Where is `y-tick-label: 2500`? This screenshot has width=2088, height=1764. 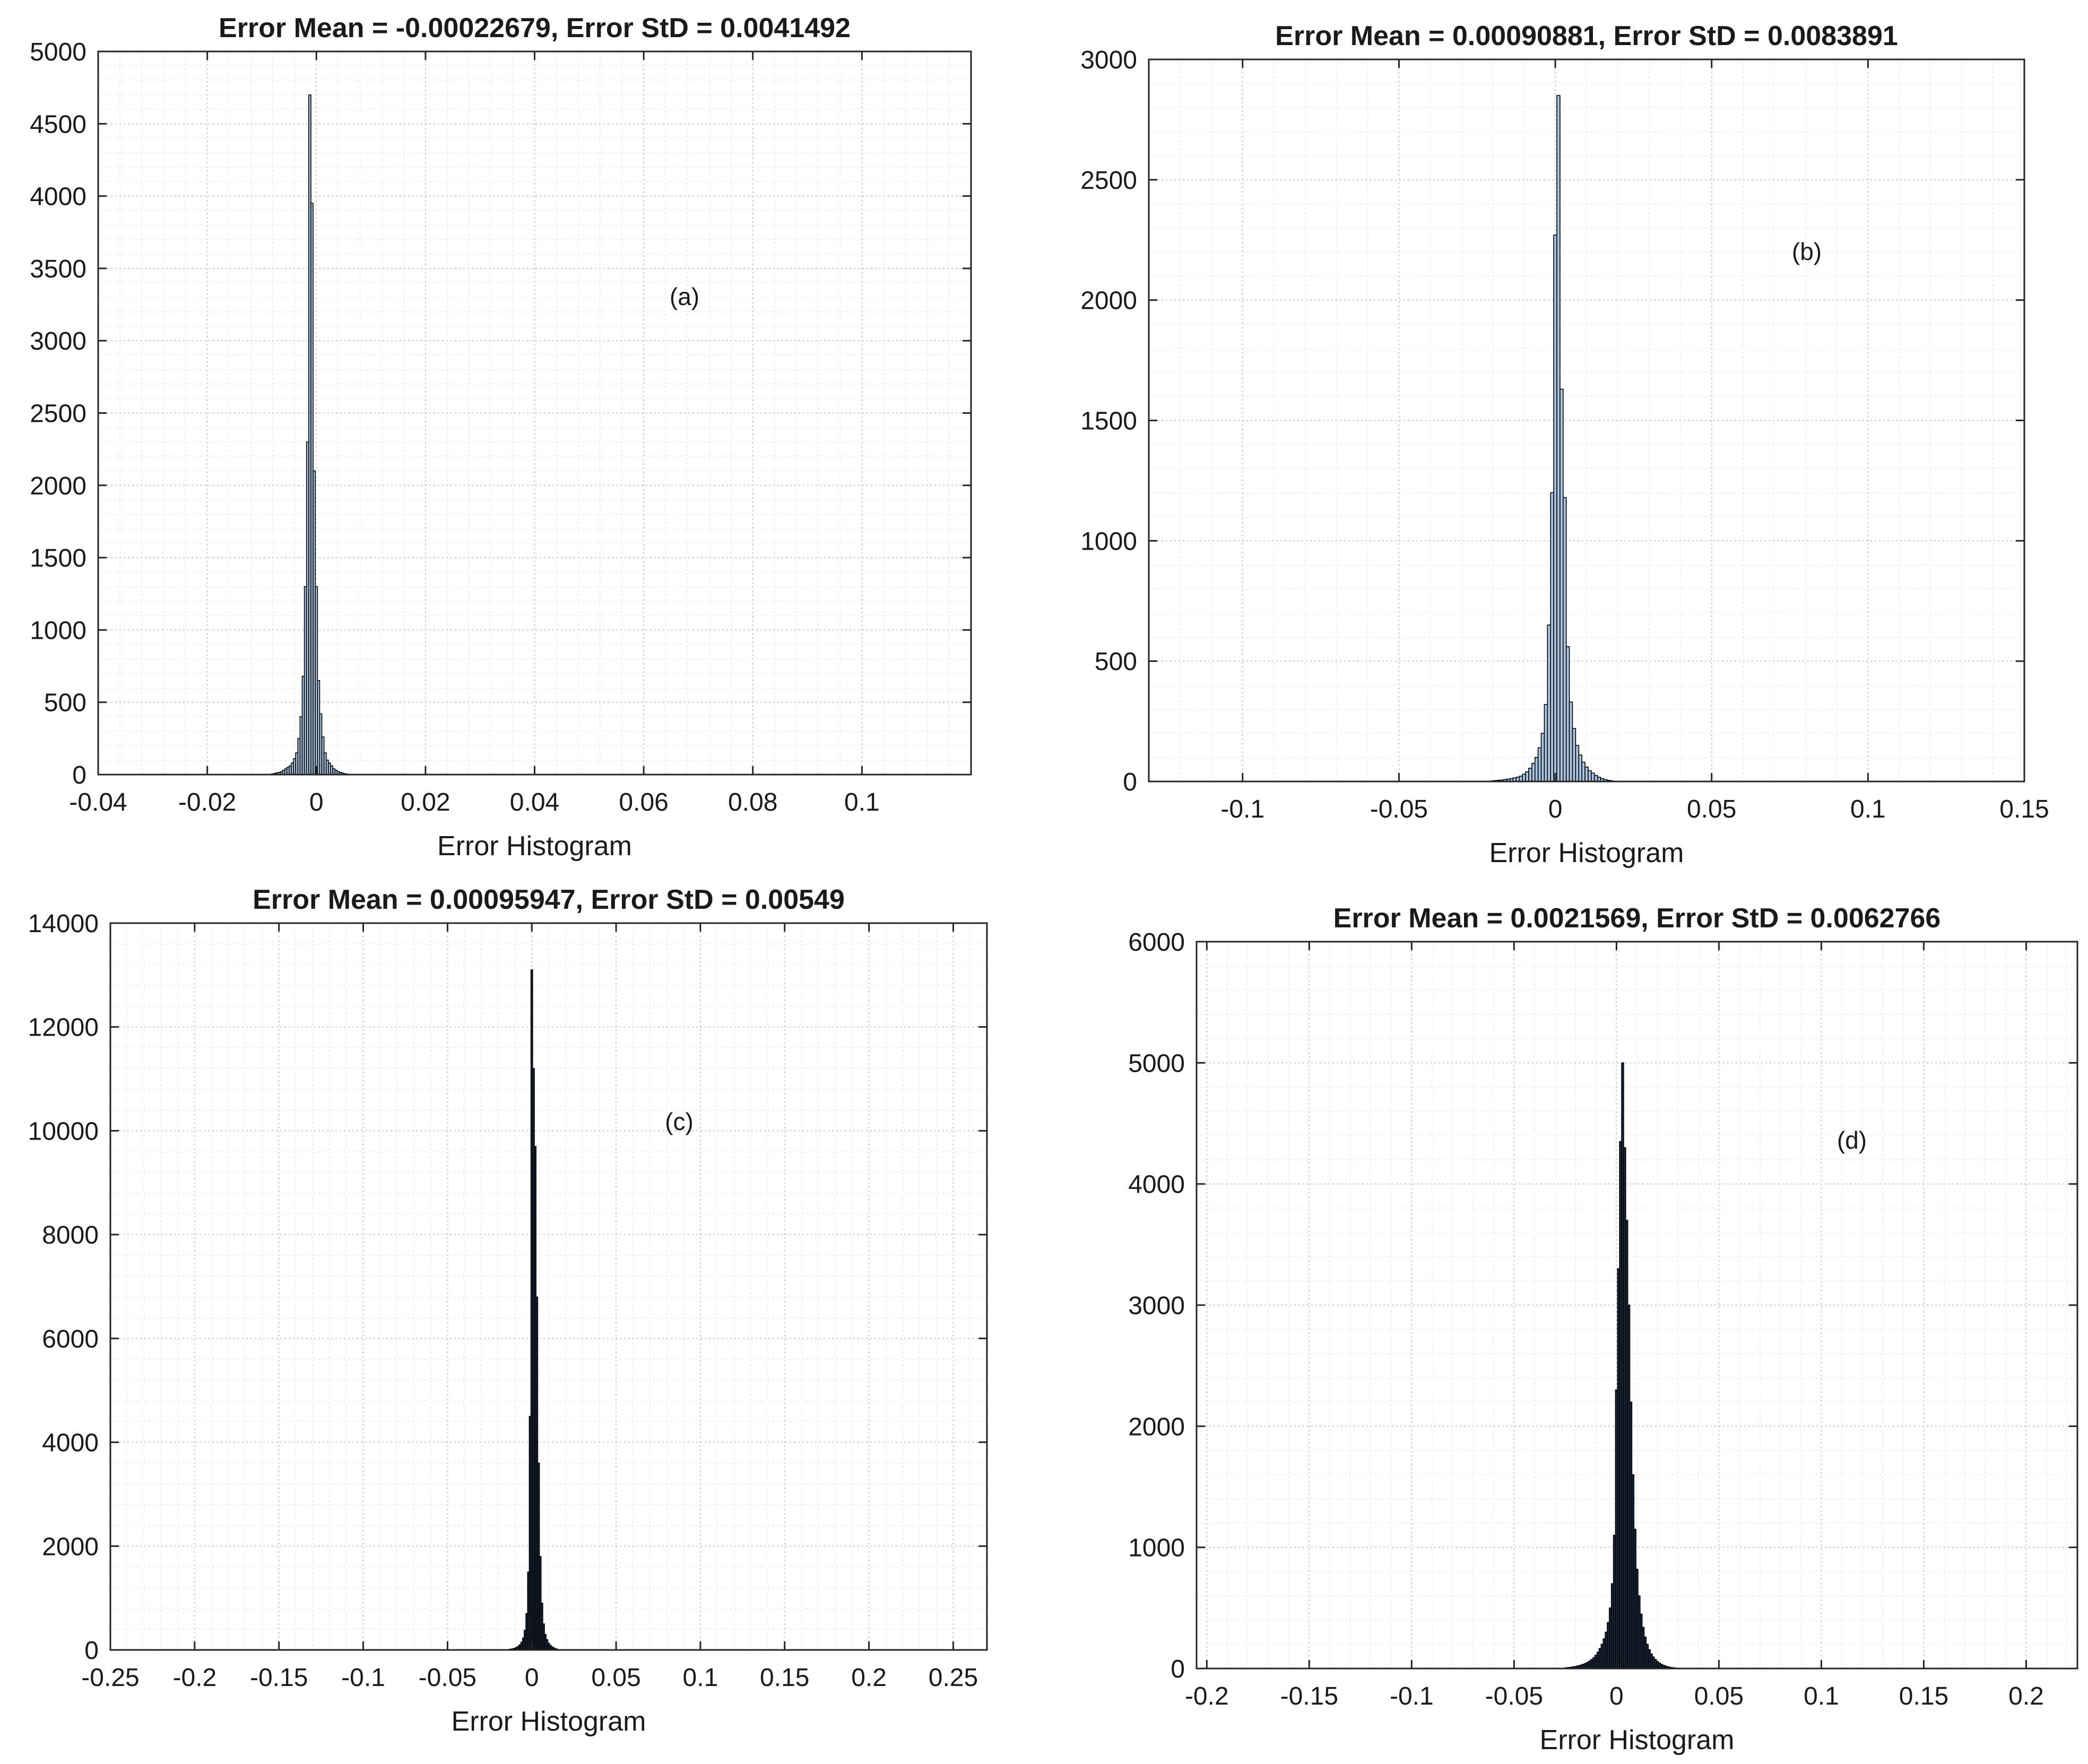
y-tick-label: 2500 is located at coordinates (1108, 181).